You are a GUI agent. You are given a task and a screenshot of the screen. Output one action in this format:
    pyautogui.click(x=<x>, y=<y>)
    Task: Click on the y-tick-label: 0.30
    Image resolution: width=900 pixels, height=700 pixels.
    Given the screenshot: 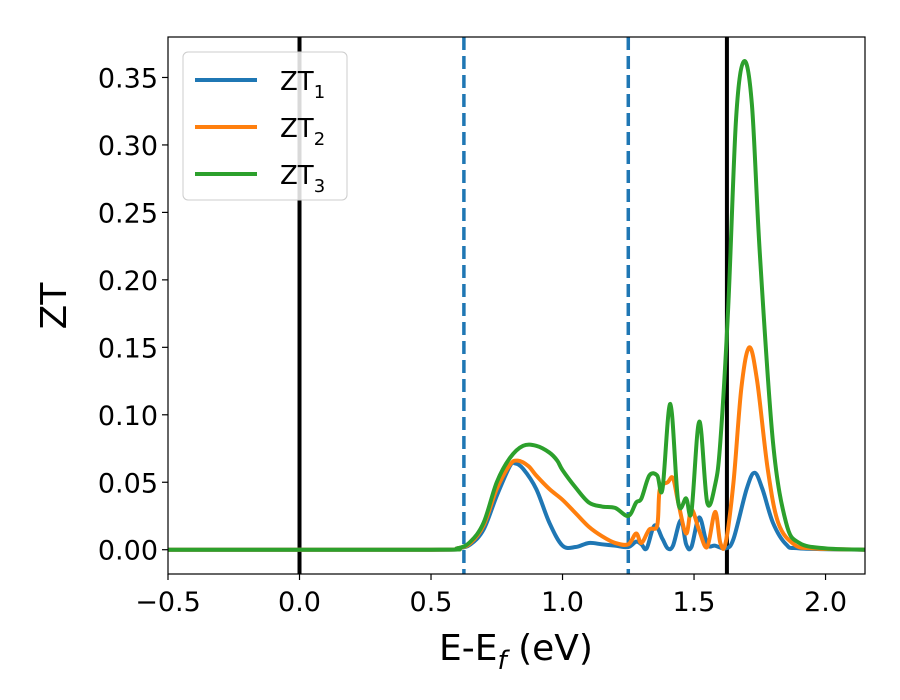 What is the action you would take?
    pyautogui.click(x=128, y=146)
    